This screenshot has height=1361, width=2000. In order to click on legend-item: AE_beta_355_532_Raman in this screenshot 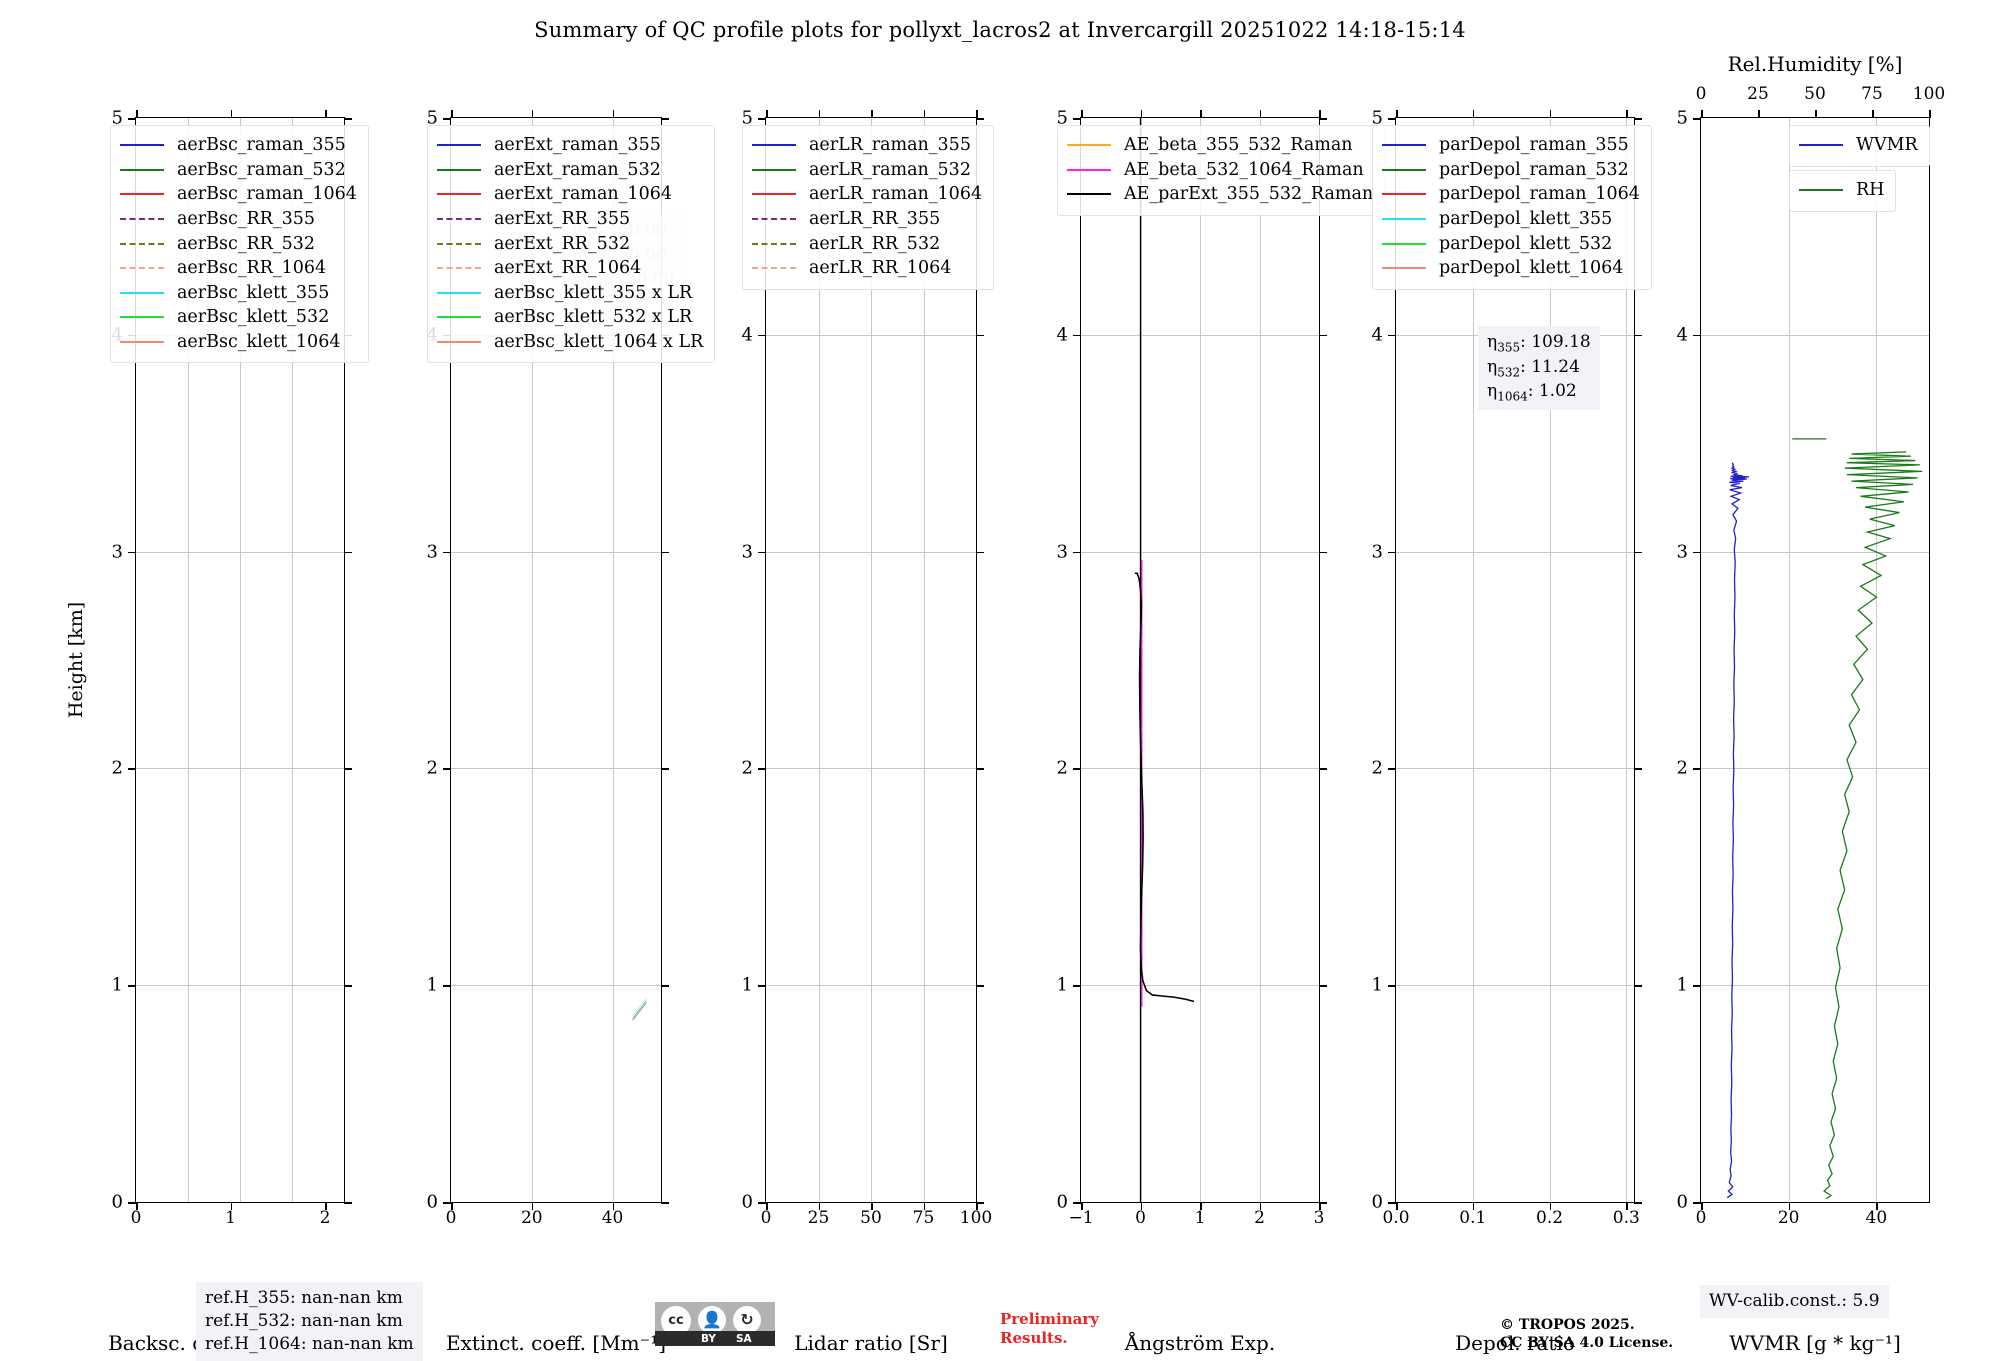, I will do `click(1220, 145)`.